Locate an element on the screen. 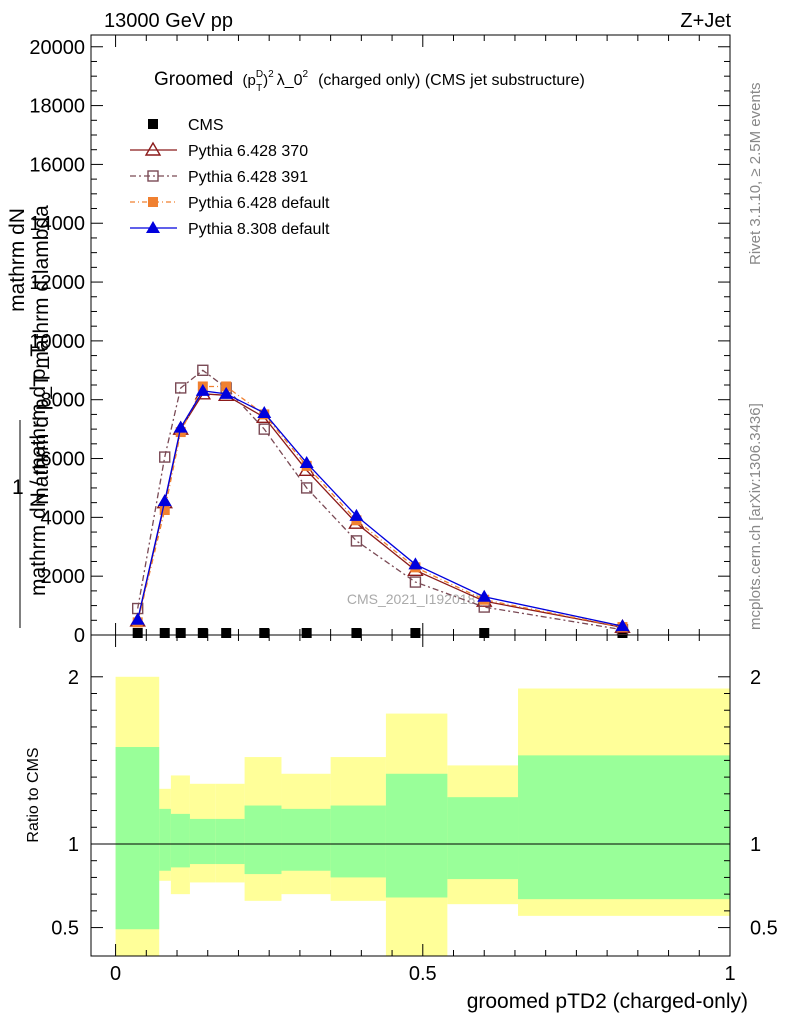 The width and height of the screenshot is (786, 1024). legend-item: Pythia 8.308 default is located at coordinates (230, 229).